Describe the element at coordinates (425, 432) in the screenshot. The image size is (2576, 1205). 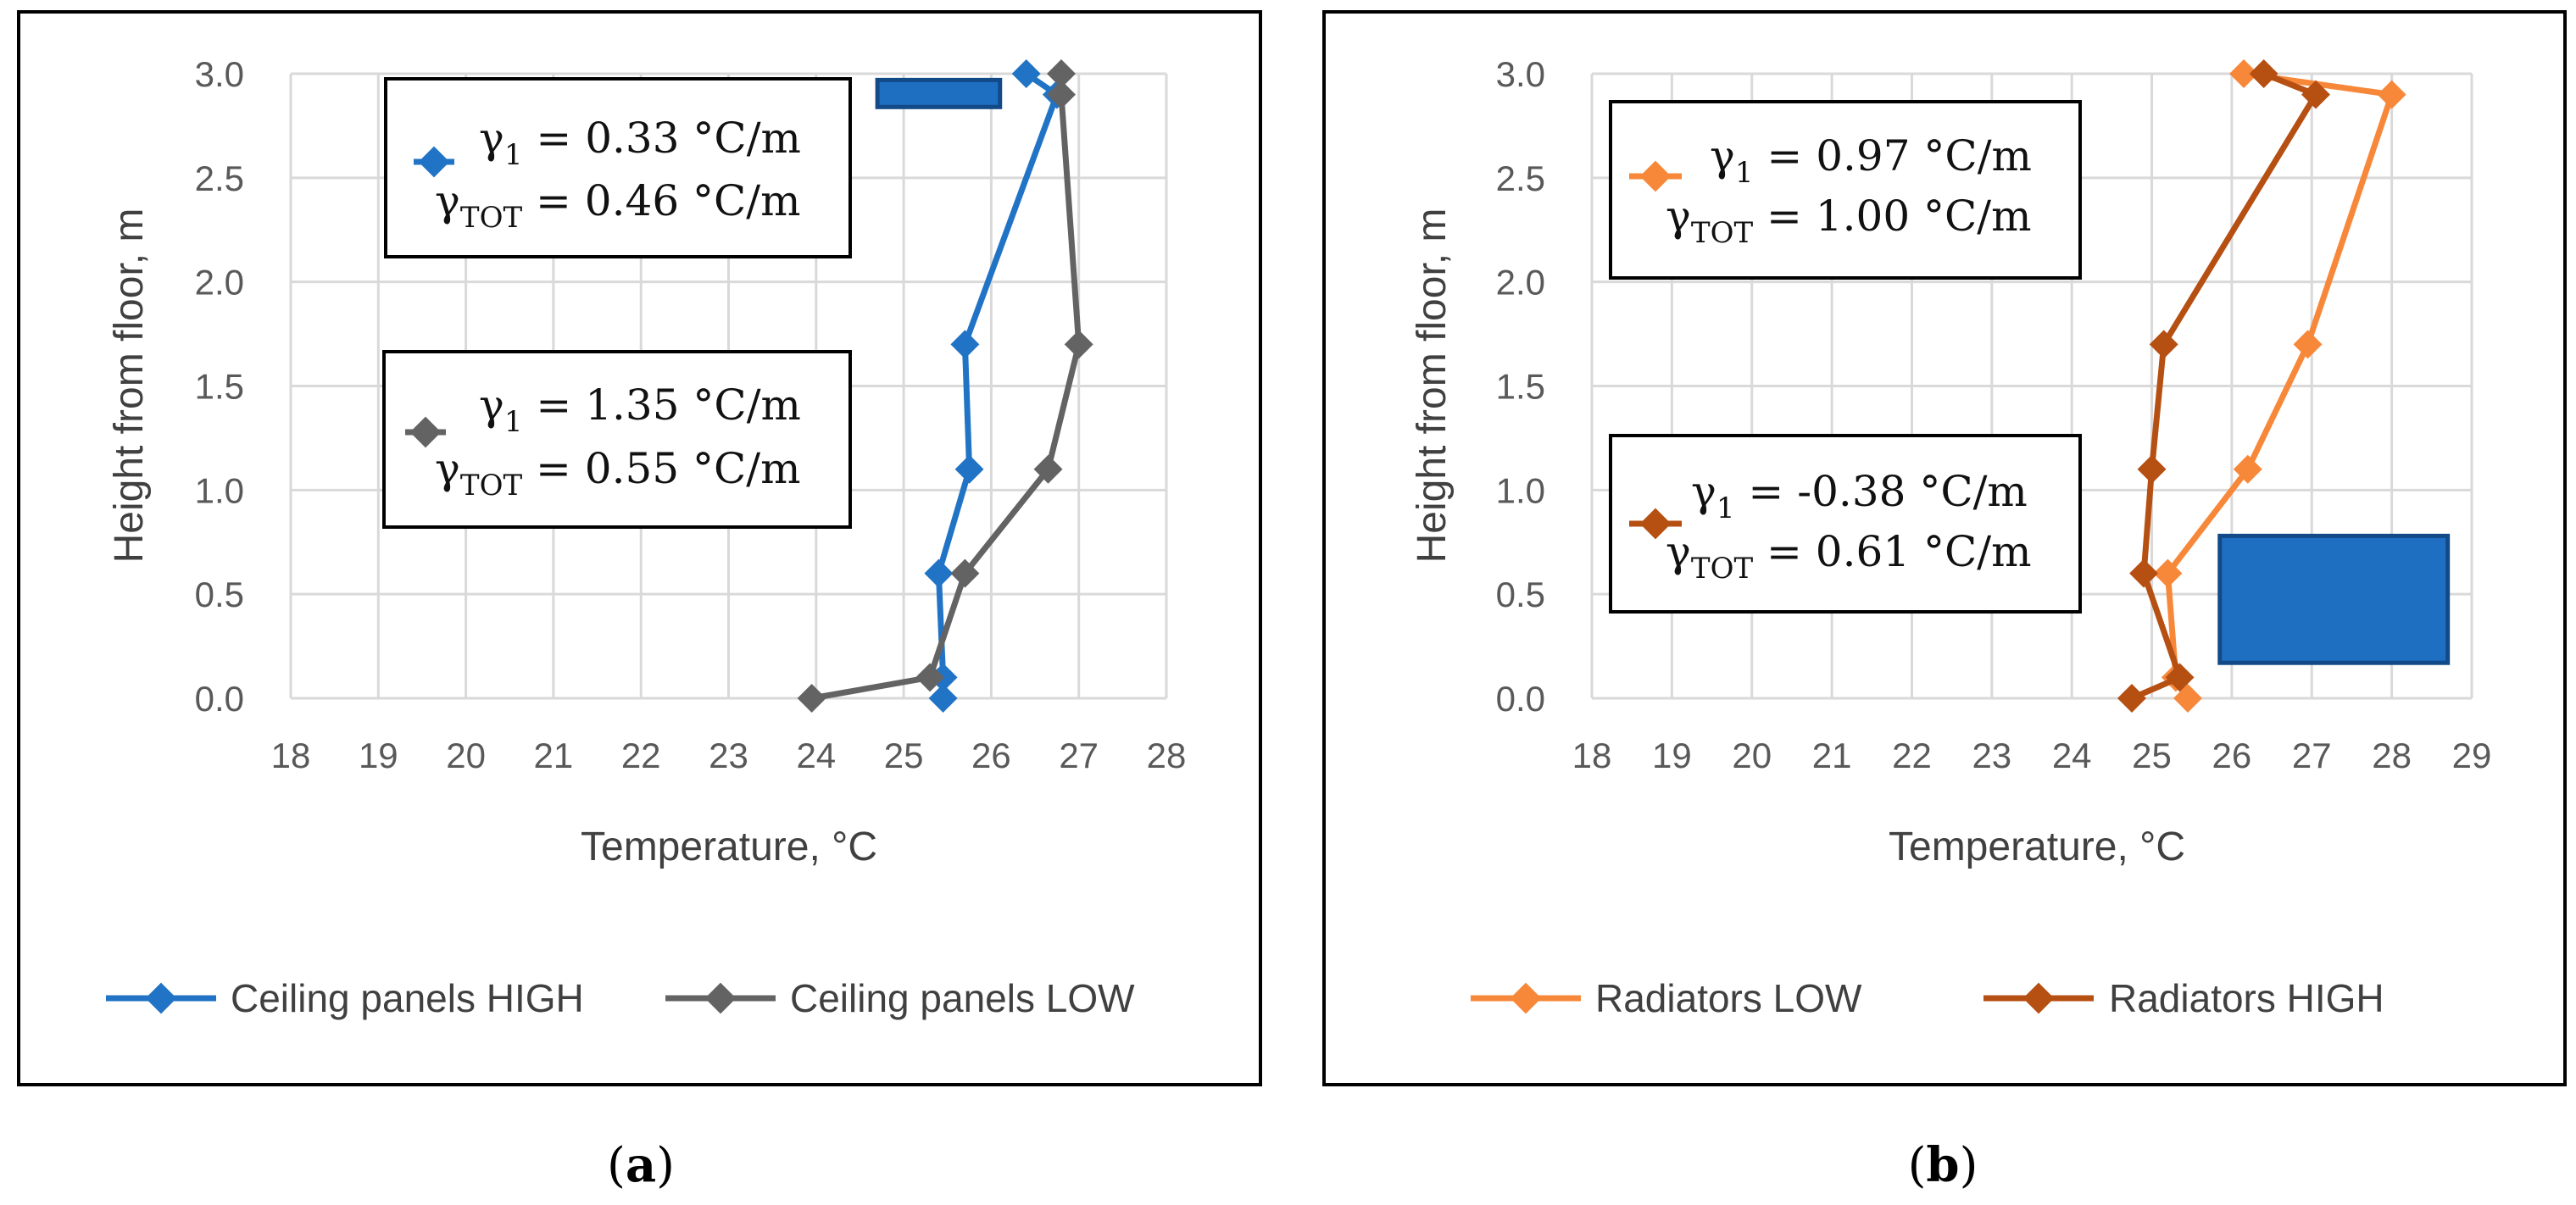
I see `panel-a-annotation-2-marker` at that location.